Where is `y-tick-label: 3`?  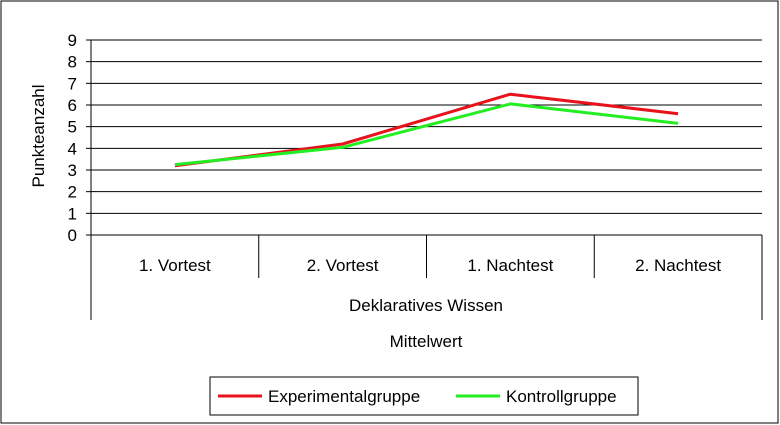 y-tick-label: 3 is located at coordinates (72, 170).